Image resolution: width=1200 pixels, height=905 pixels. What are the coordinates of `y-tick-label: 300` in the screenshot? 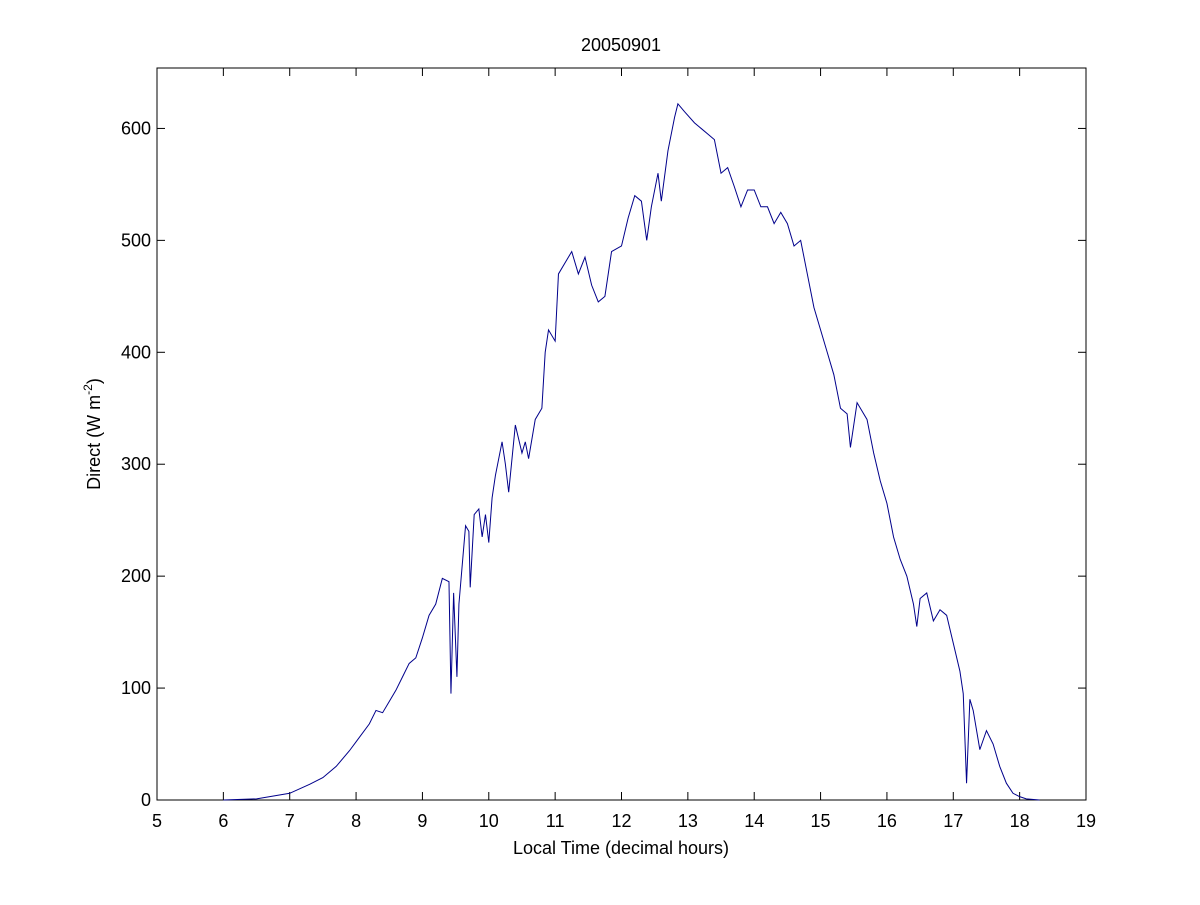 It's located at (136, 464).